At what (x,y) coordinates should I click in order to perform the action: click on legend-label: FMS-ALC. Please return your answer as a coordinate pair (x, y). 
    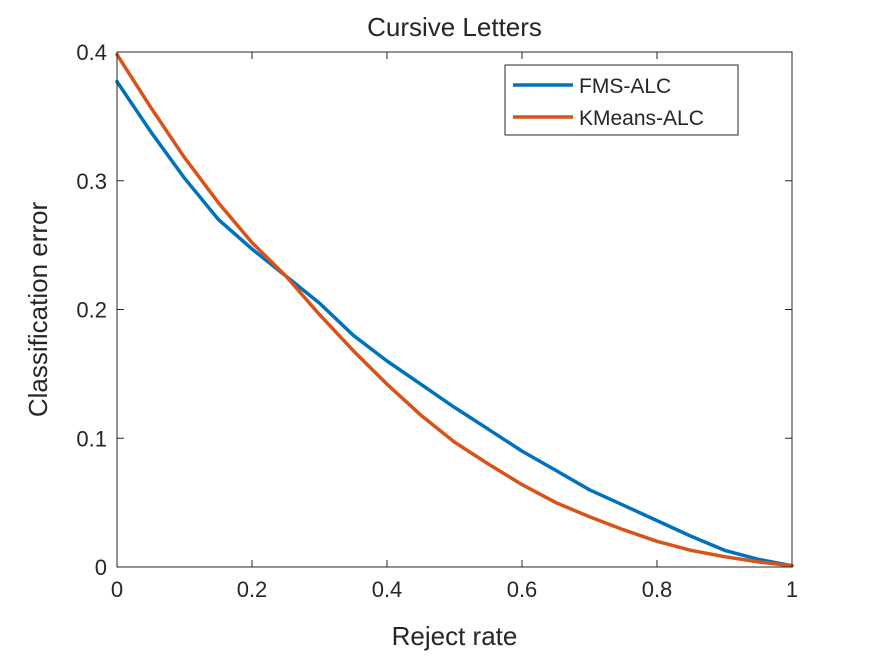
    Looking at the image, I should click on (625, 86).